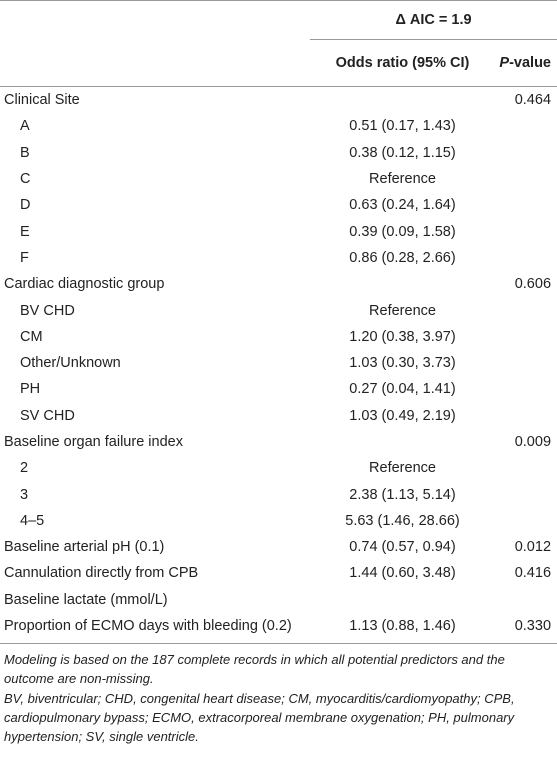  Describe the element at coordinates (433, 20) in the screenshot. I see `group-header: Δ AIC = 1.9` at that location.